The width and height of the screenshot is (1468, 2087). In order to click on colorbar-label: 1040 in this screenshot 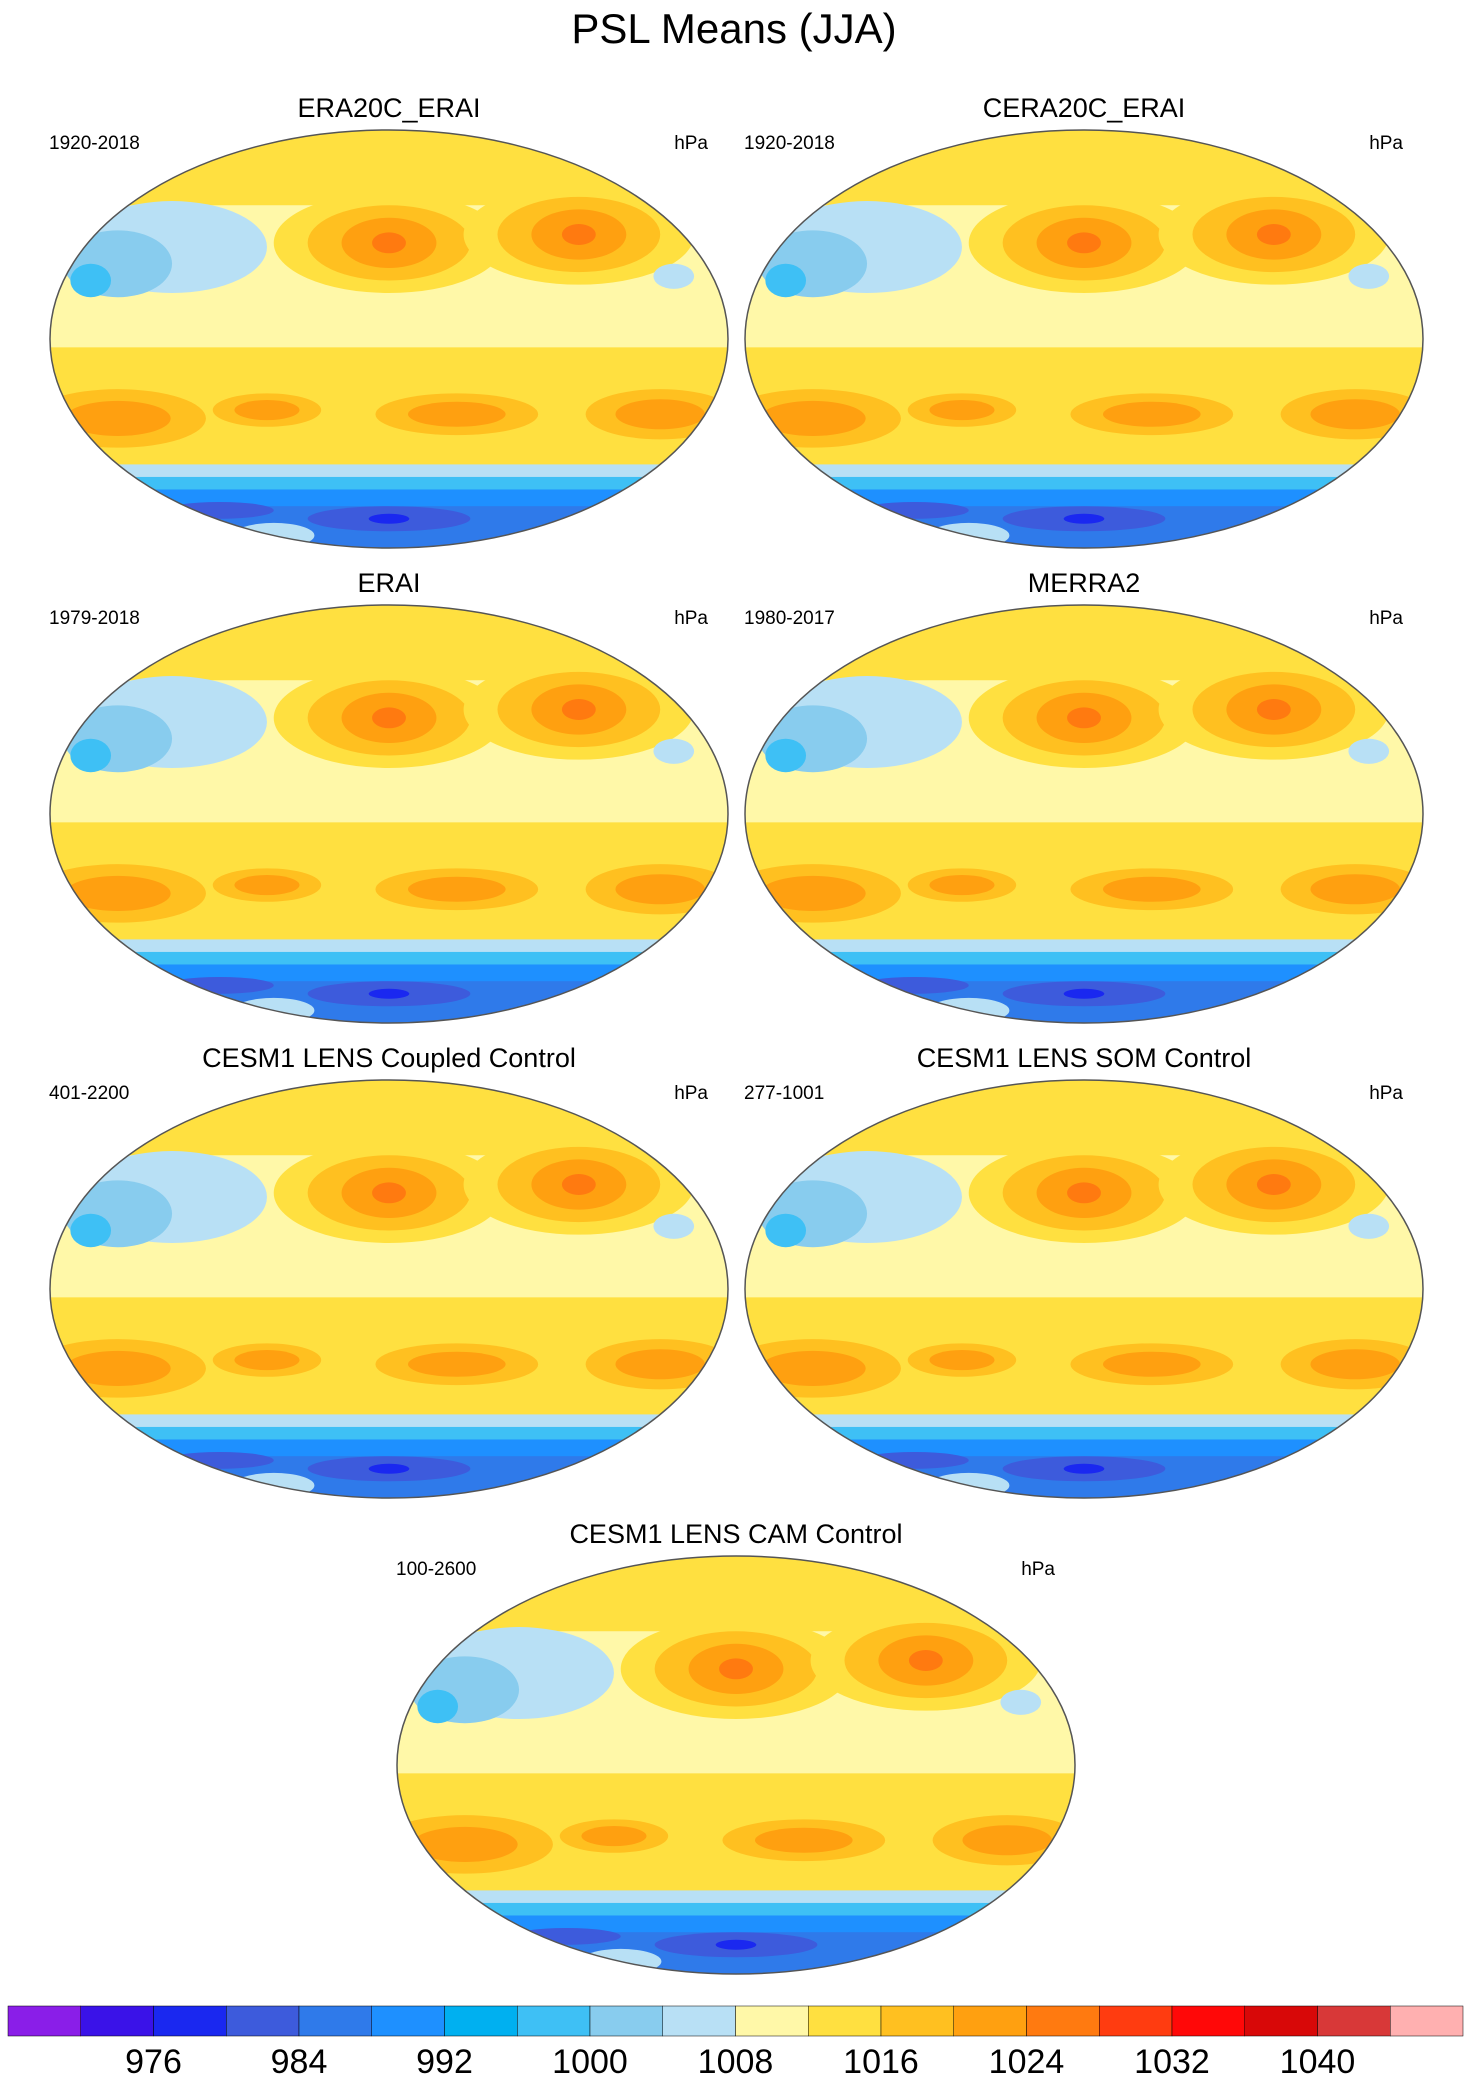, I will do `click(1318, 2062)`.